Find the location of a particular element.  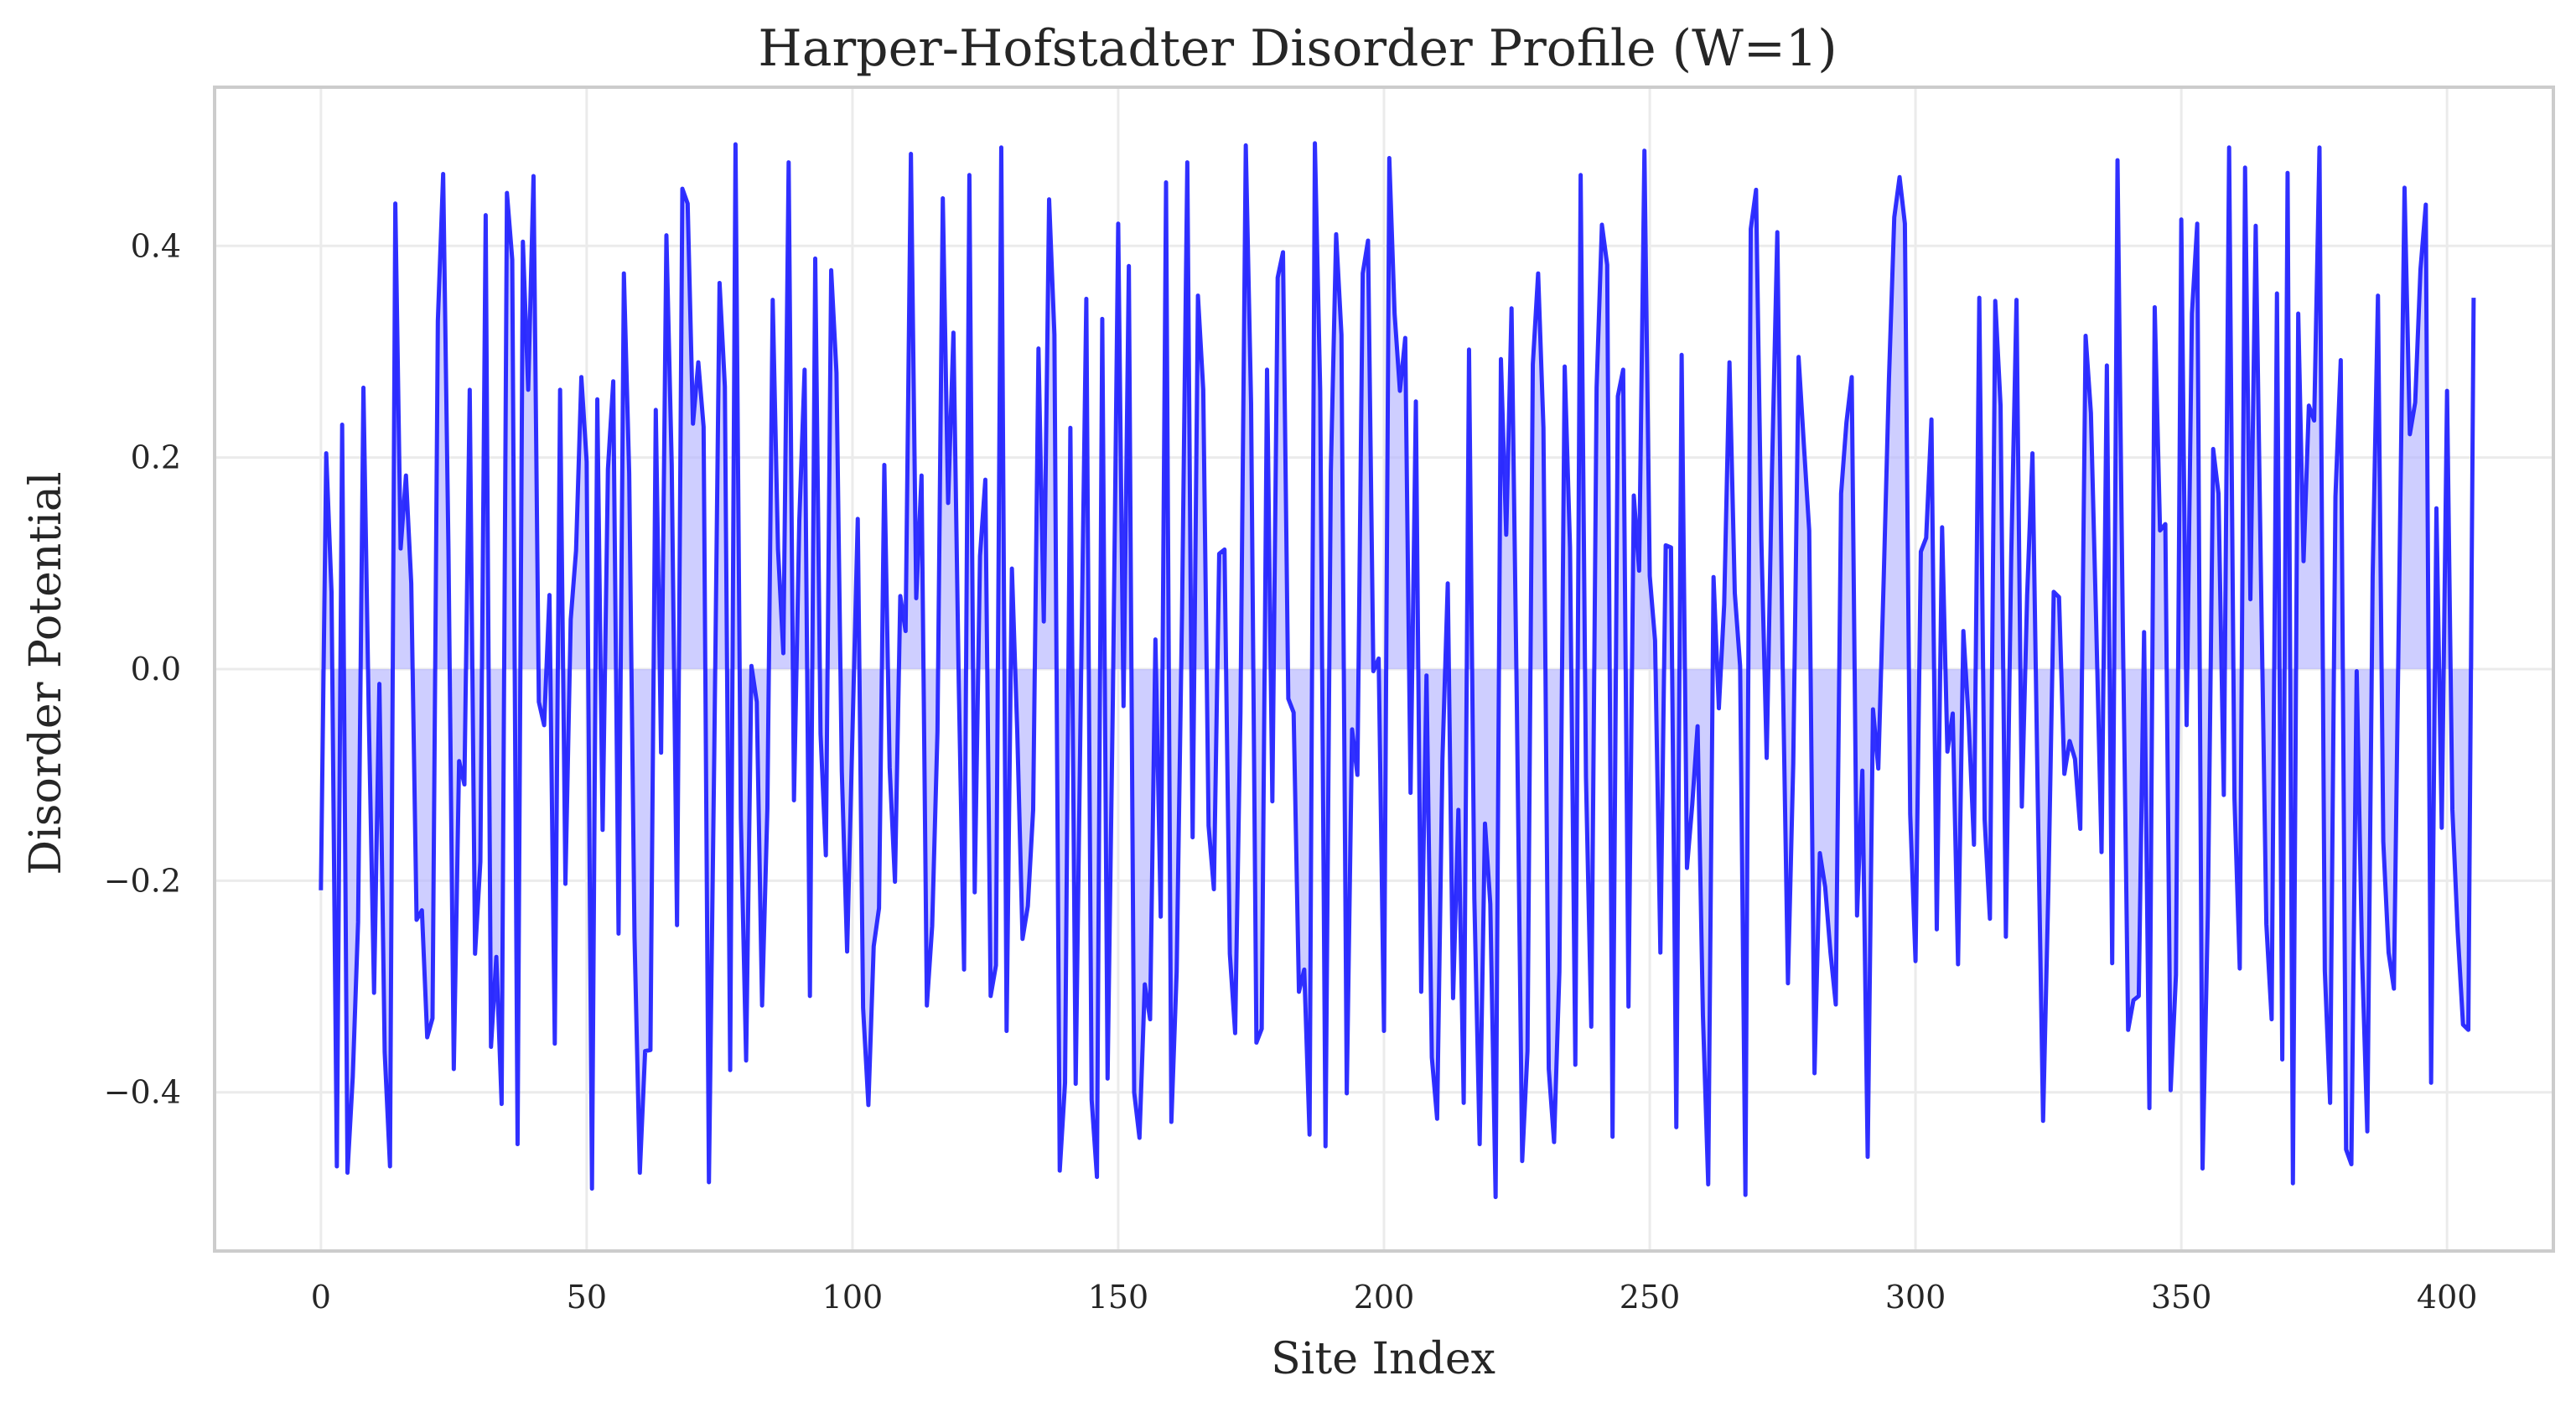

chart-title: Harper-Hofstadter Disorder Profile (W=1) is located at coordinates (1297, 49).